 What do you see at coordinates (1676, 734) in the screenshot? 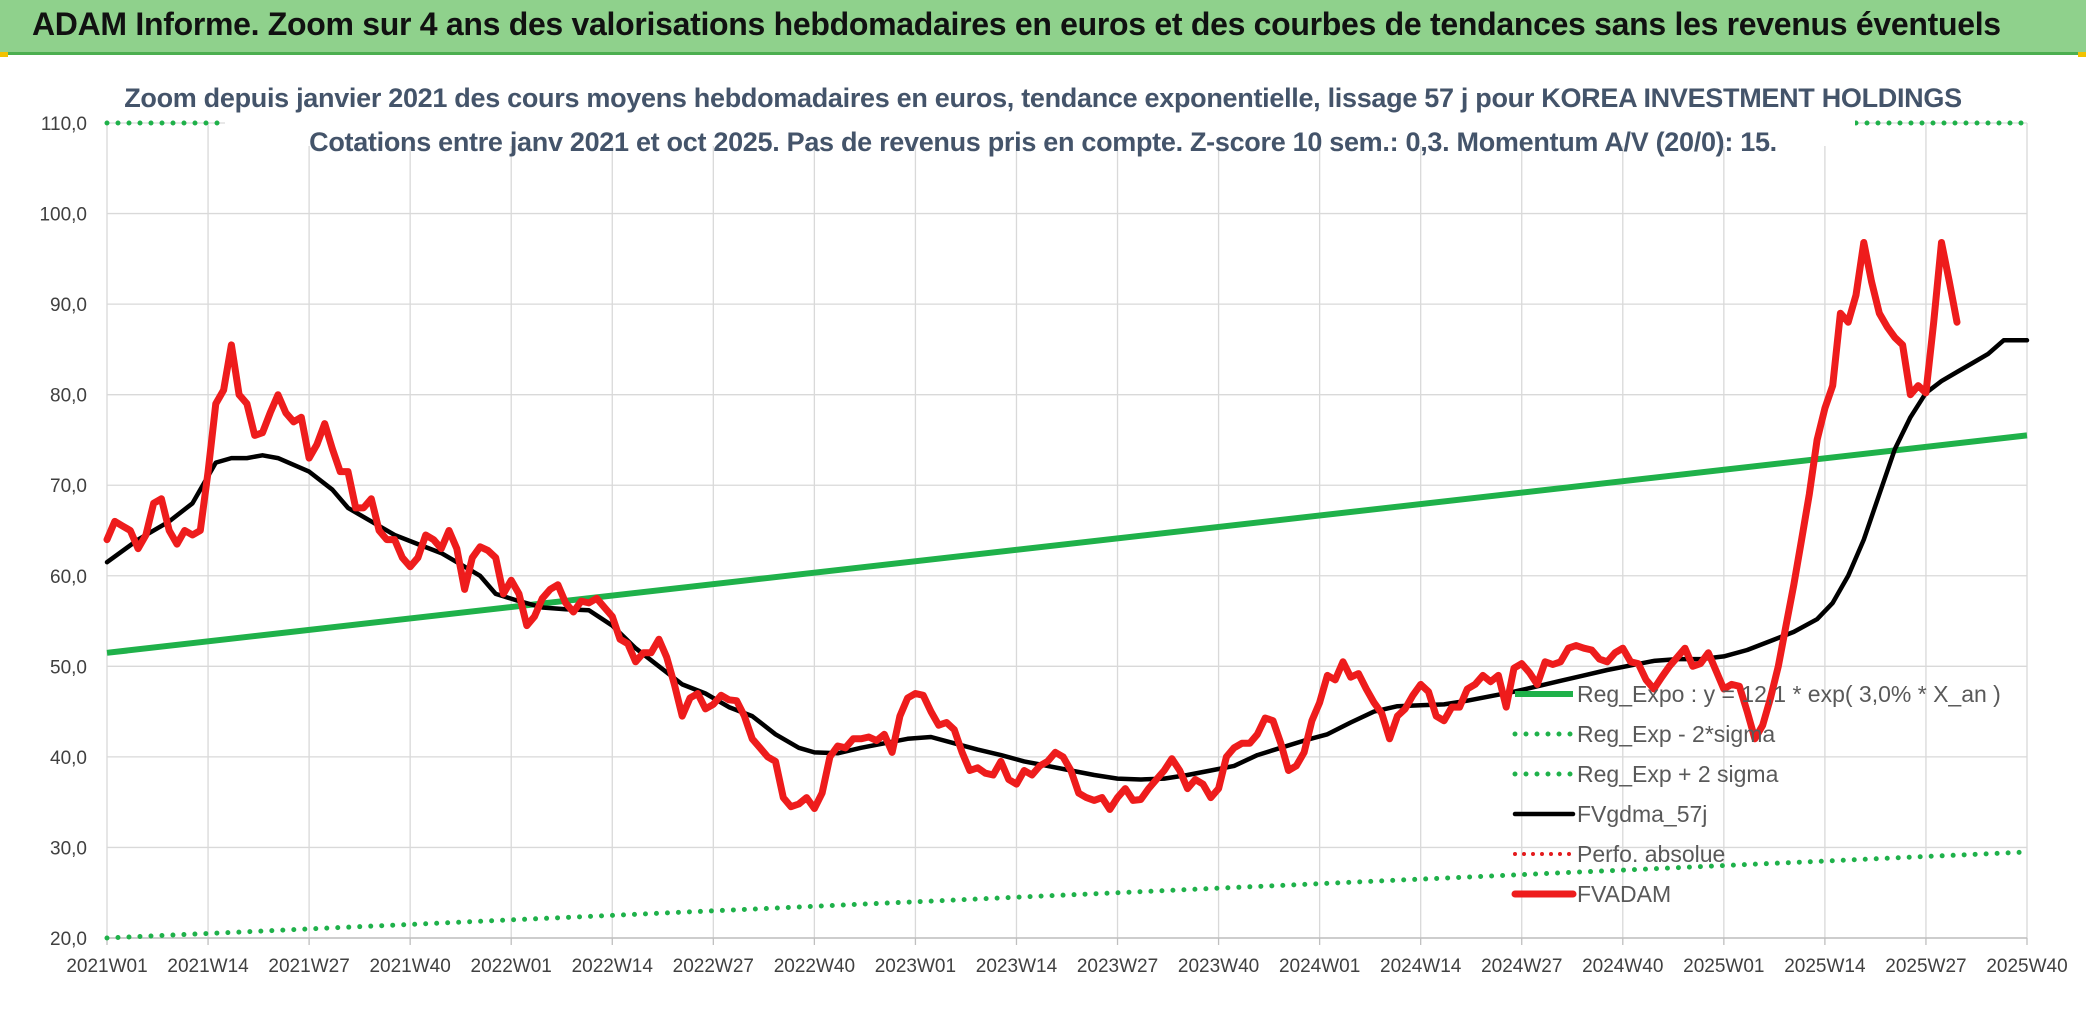
I see `legend-label-reg_minus: Reg_Exp - 2*sigma` at bounding box center [1676, 734].